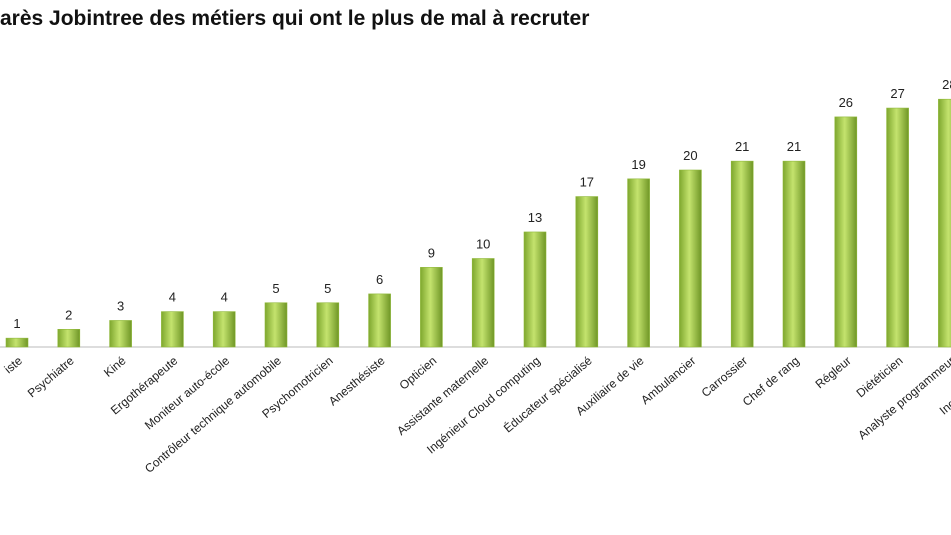  Describe the element at coordinates (638, 164) in the screenshot. I see `value-label: 19` at that location.